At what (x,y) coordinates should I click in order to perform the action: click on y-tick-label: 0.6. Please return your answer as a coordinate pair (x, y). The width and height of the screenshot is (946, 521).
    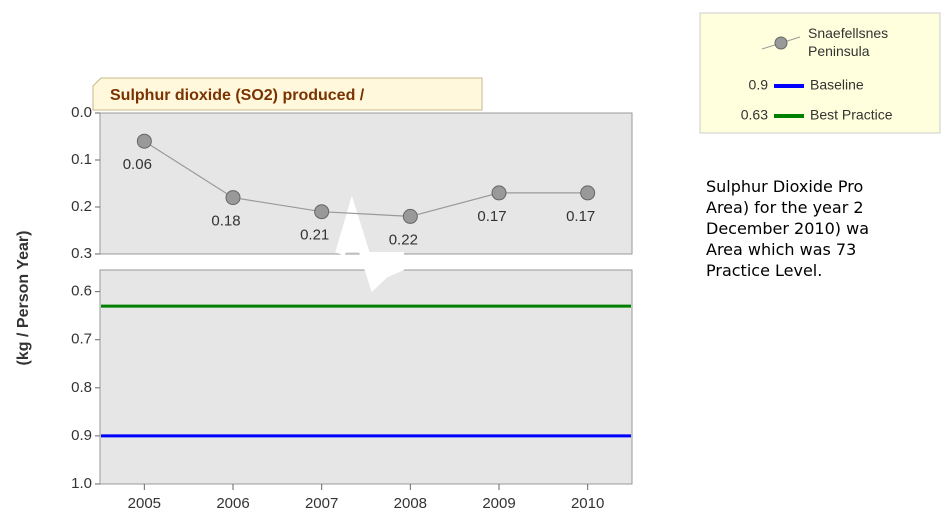
    Looking at the image, I should click on (81, 291).